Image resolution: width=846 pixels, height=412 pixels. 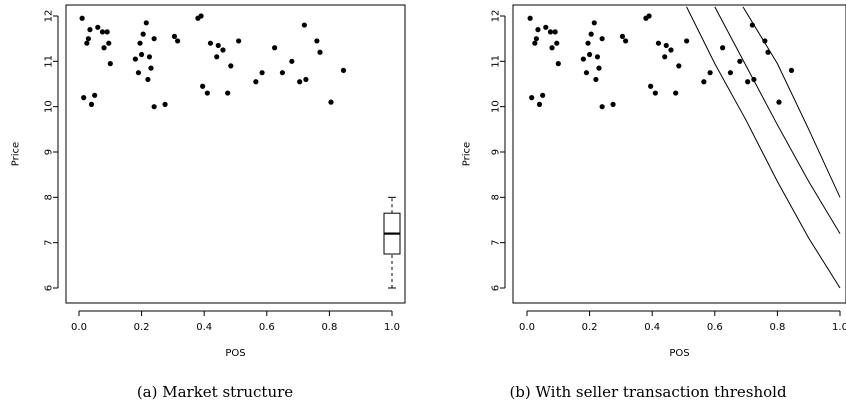 I want to click on y-tick-label: 11, so click(x=49, y=61).